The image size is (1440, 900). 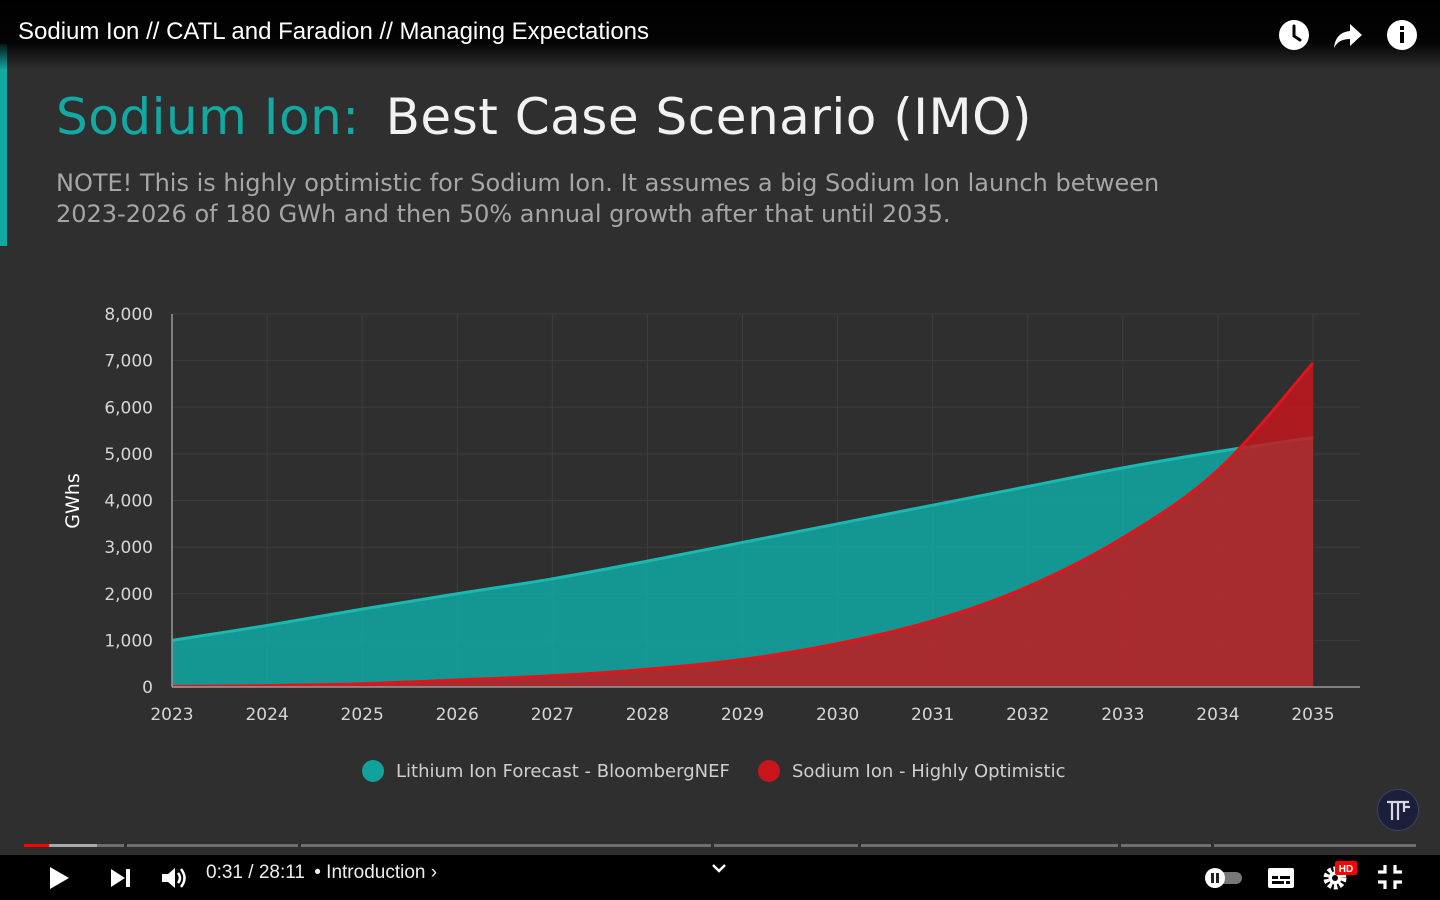 I want to click on x-tick-label: 2035, so click(x=1312, y=715).